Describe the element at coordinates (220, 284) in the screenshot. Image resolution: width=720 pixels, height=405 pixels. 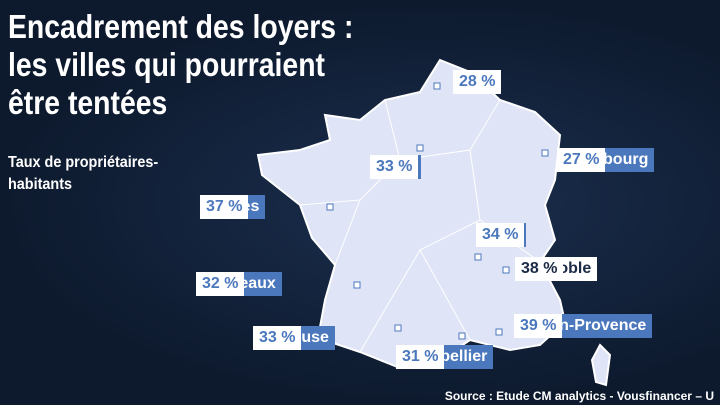
I see `city-value: 32 %` at that location.